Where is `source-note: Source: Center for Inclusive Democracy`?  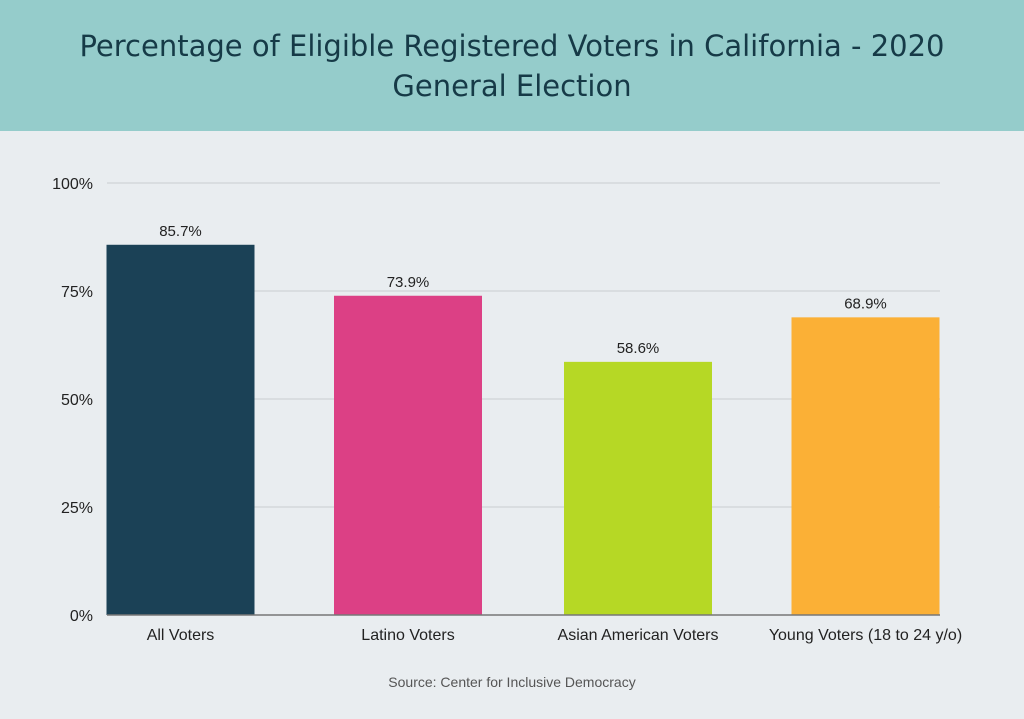 source-note: Source: Center for Inclusive Democracy is located at coordinates (512, 682).